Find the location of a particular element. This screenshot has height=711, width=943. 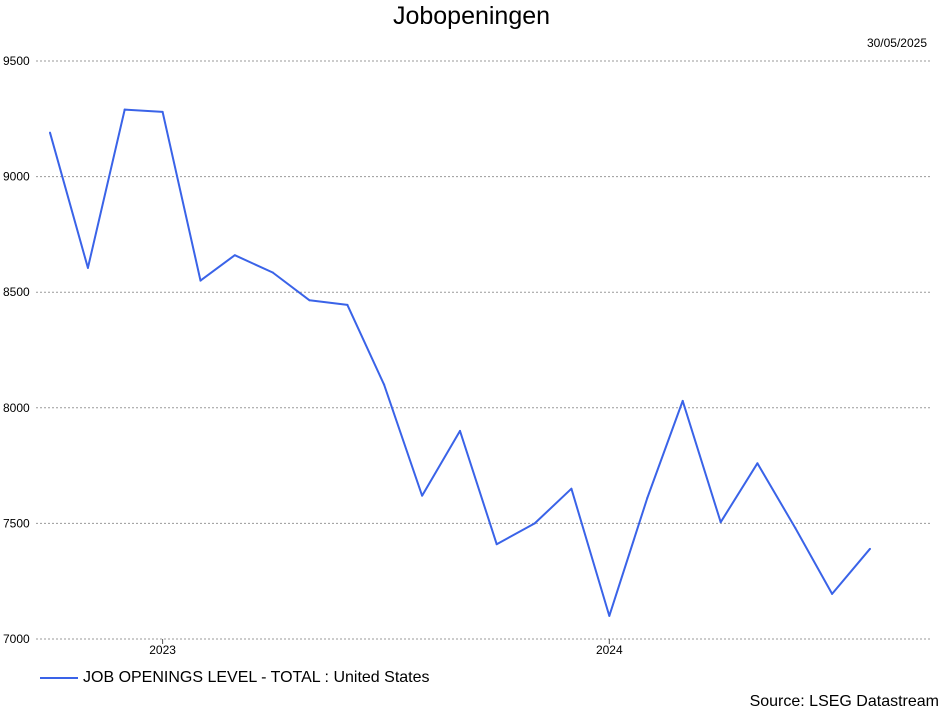

chart-title: Jobopeningen is located at coordinates (471, 16).